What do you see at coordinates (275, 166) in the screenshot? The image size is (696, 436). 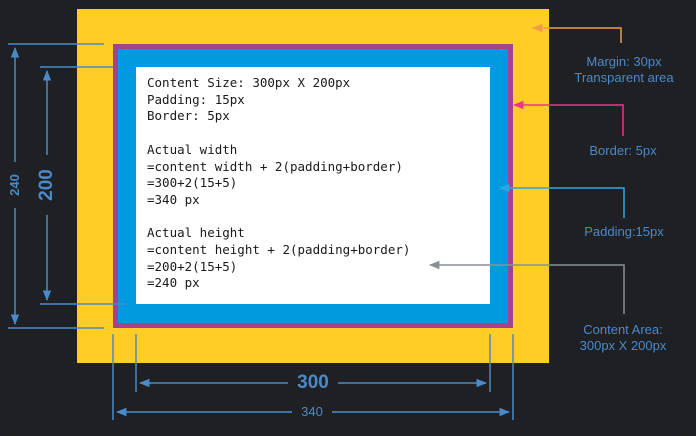 I see `content-line: =content width + 2(padding+border)` at bounding box center [275, 166].